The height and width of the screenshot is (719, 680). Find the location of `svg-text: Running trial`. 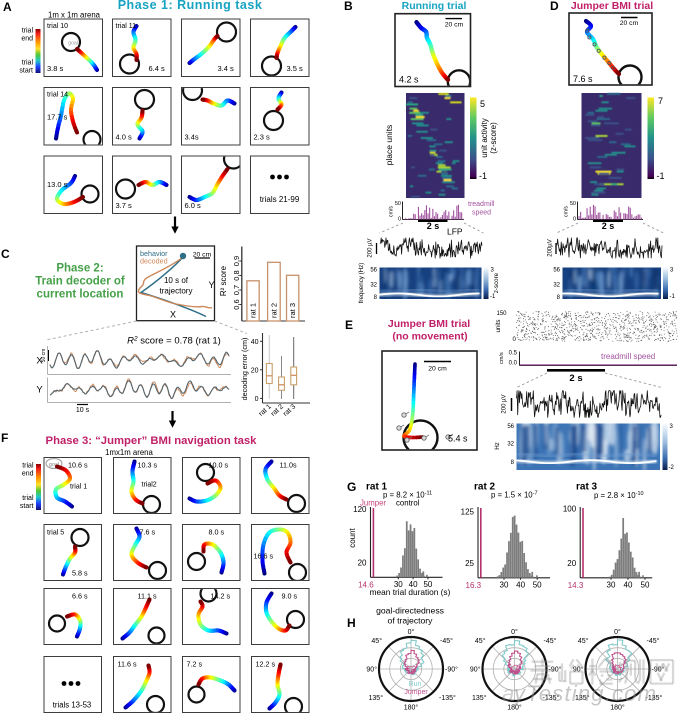

svg-text: Running trial is located at coordinates (434, 6).